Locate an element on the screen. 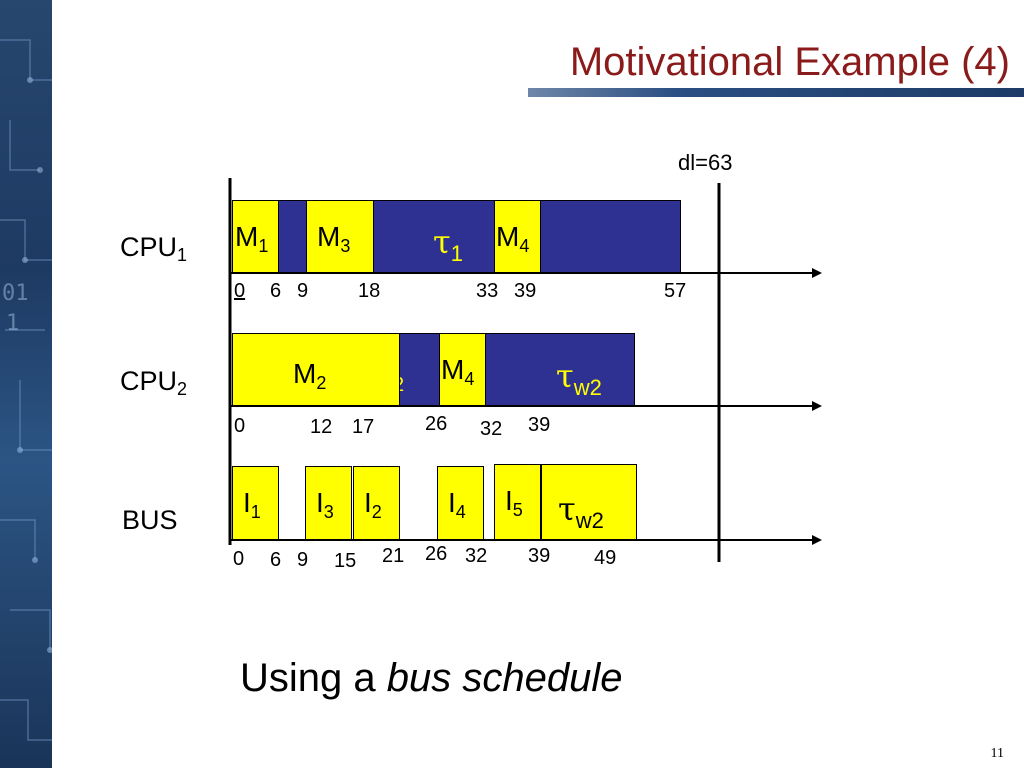 Image resolution: width=1024 pixels, height=768 pixels. bus-tick: 9 is located at coordinates (303, 560).